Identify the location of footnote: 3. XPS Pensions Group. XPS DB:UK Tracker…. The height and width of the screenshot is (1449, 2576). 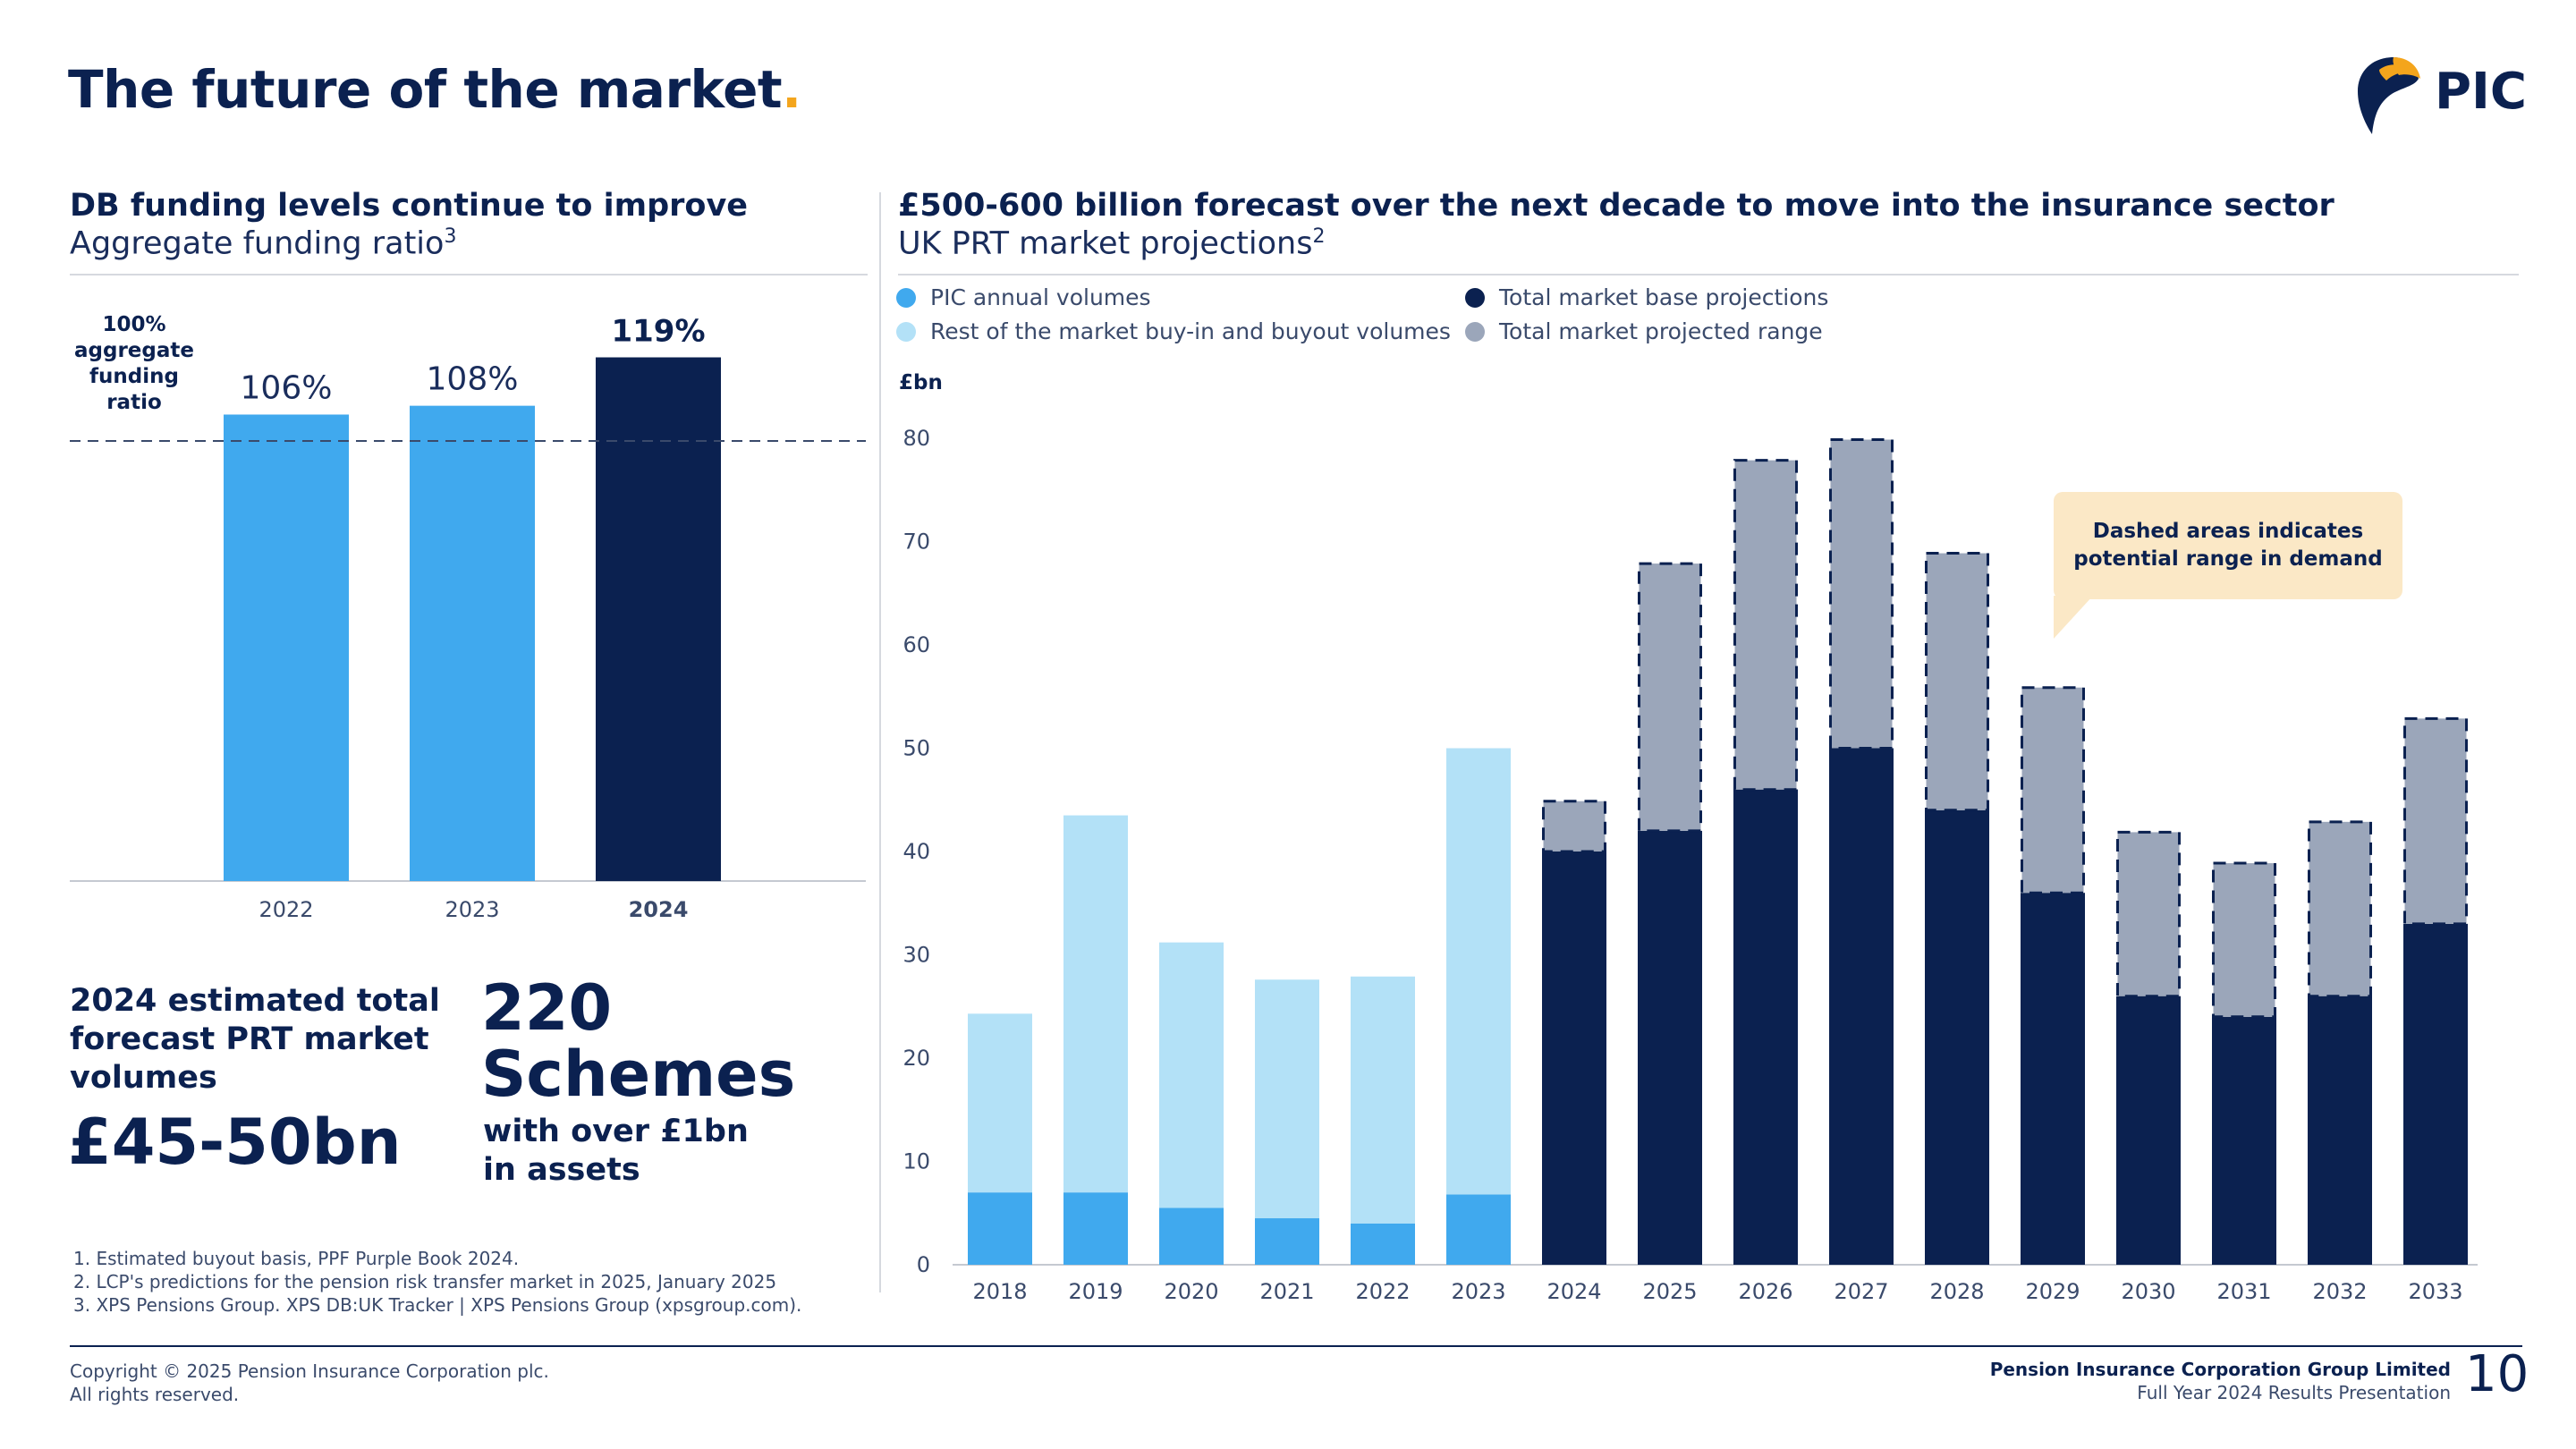
(437, 1305).